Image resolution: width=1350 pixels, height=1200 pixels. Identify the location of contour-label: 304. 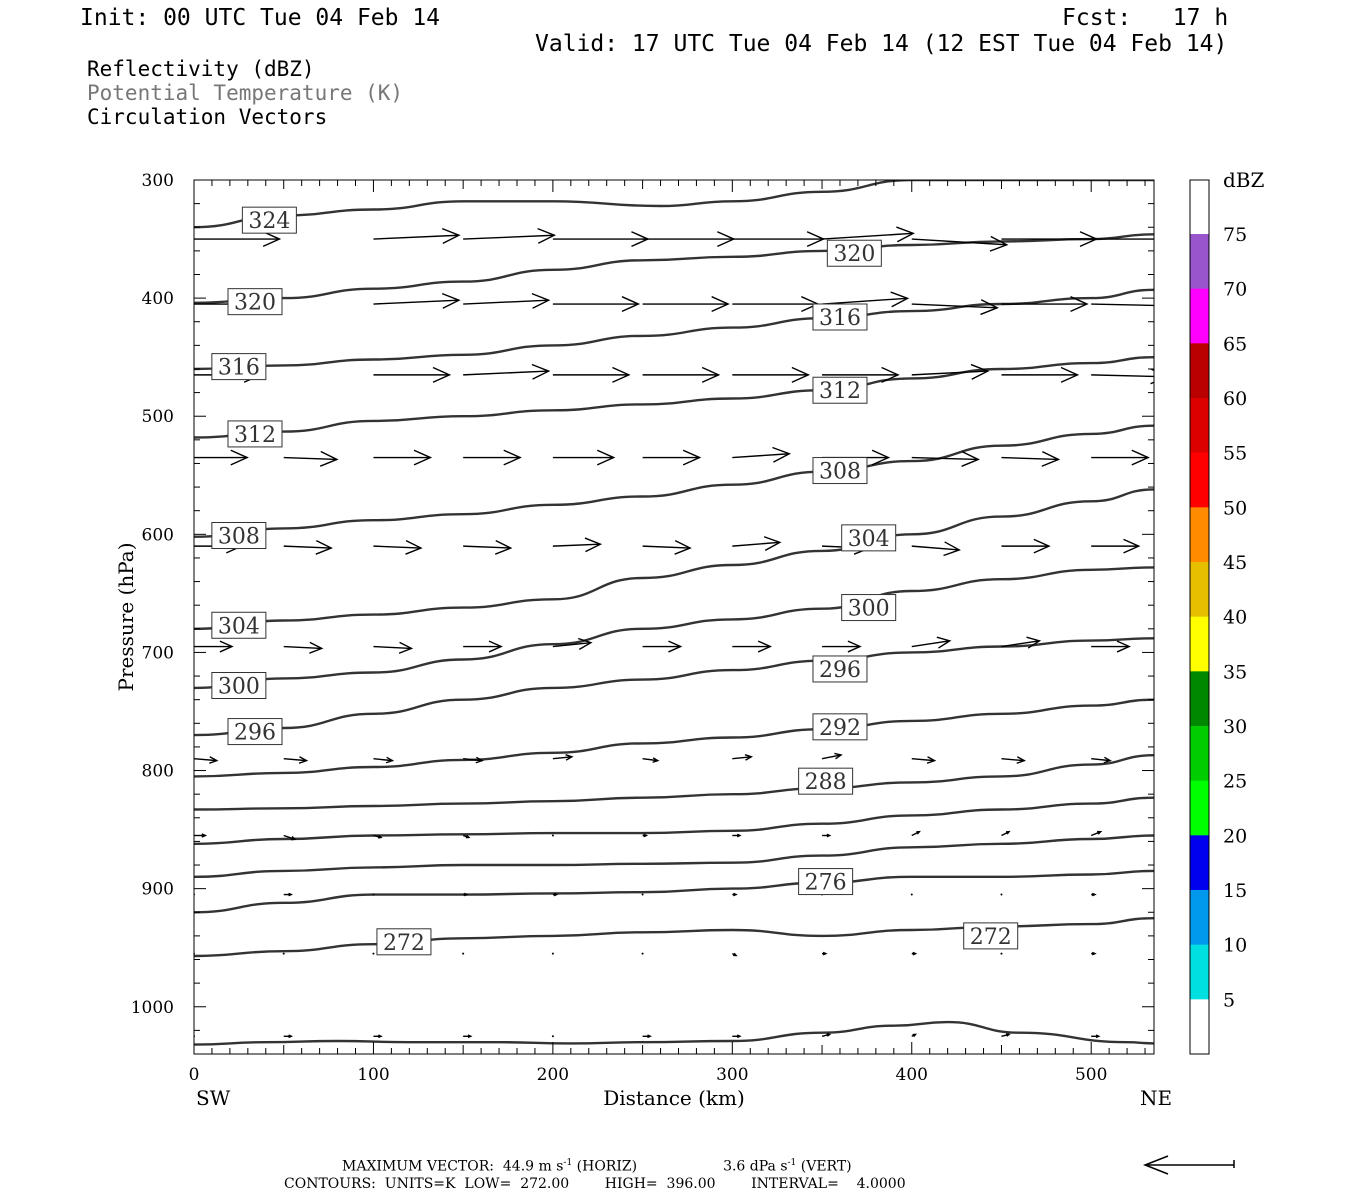
(239, 625).